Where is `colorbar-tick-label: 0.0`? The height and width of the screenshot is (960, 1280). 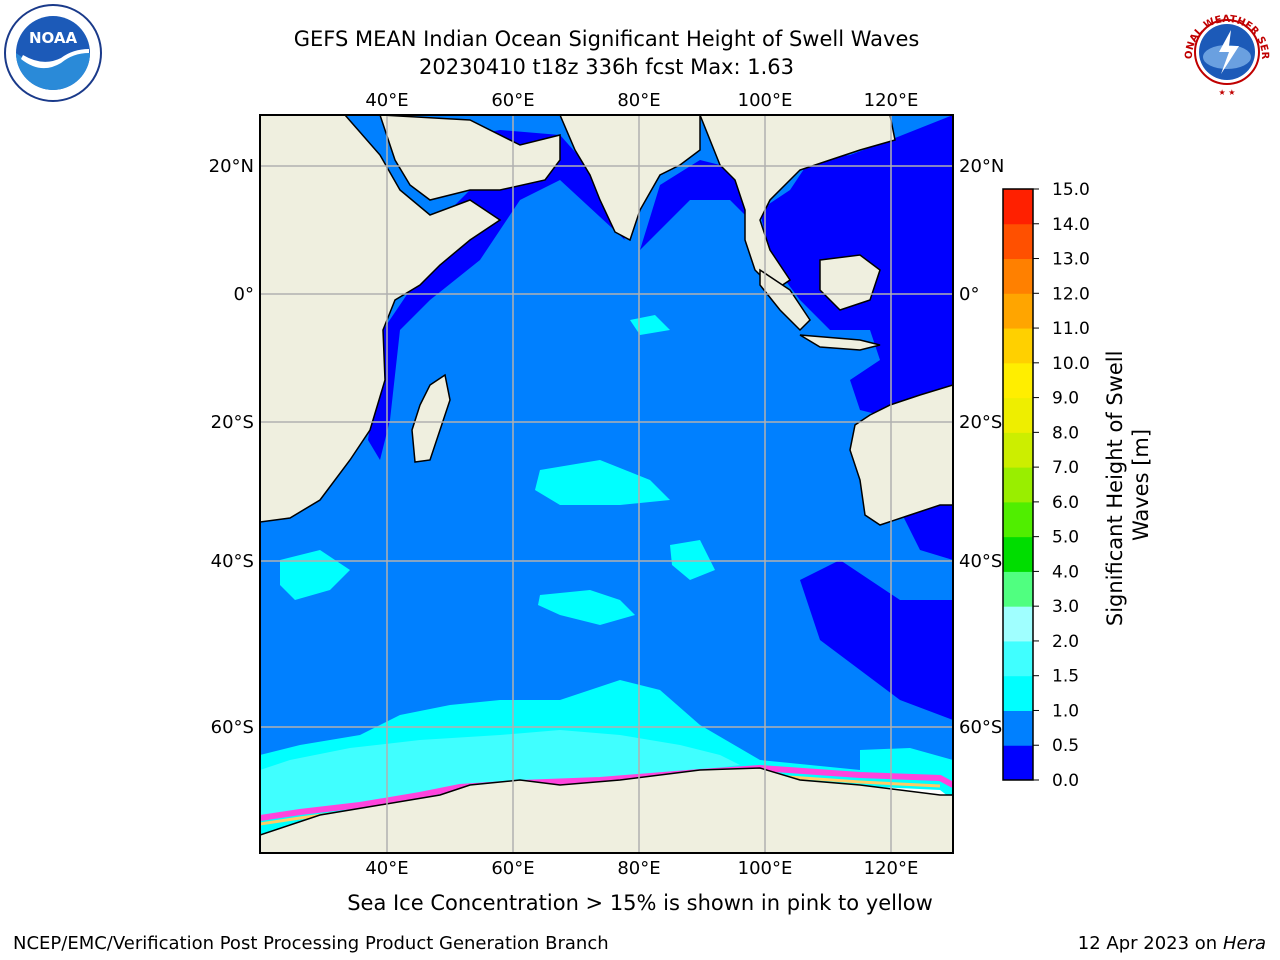
colorbar-tick-label: 0.0 is located at coordinates (1065, 781).